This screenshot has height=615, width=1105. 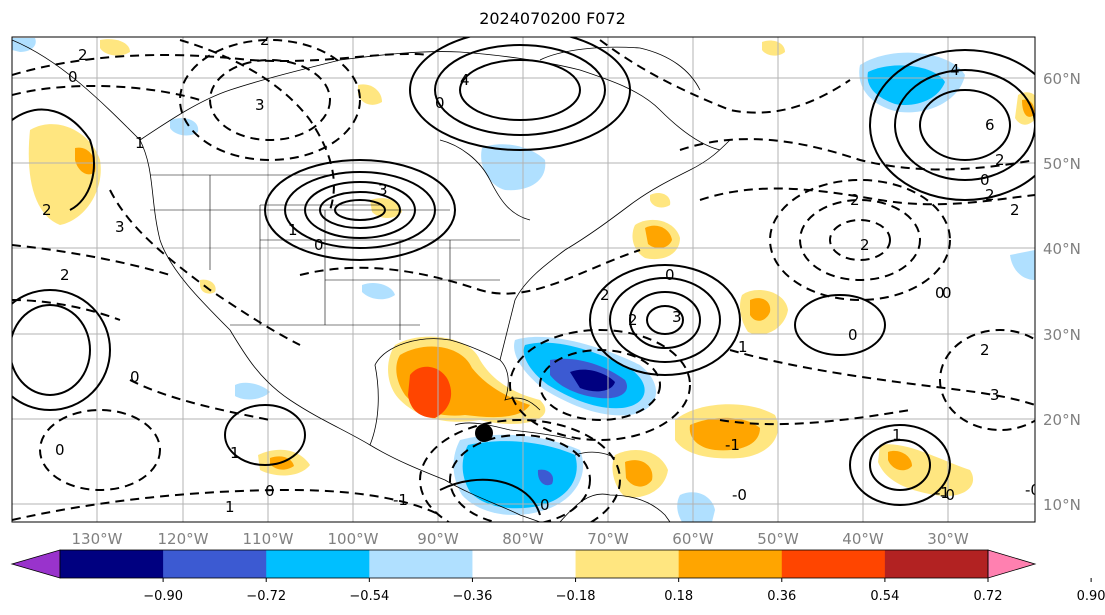 What do you see at coordinates (484, 433) in the screenshot?
I see `storm-center-marker` at bounding box center [484, 433].